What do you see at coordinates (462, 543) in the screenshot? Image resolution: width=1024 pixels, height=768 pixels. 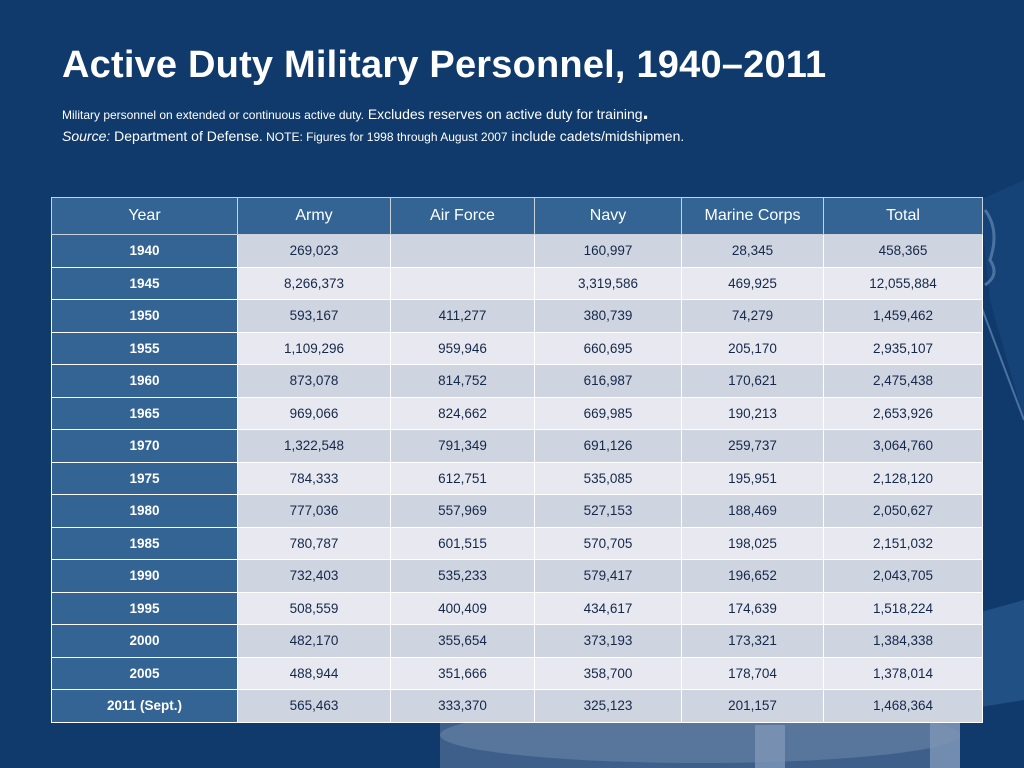 I see `air-force-cell: 601,515` at bounding box center [462, 543].